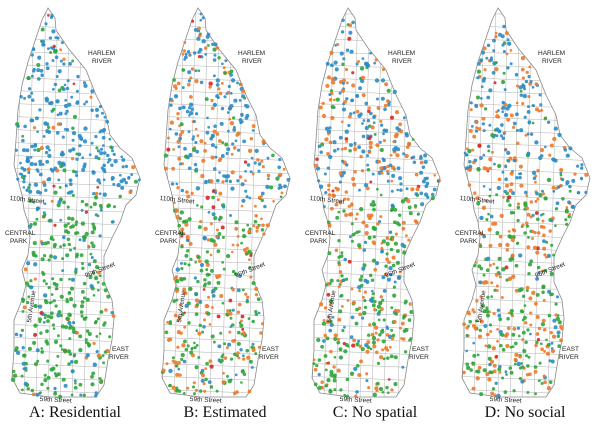 The image size is (600, 433). I want to click on central-park-label: CENTRAL, so click(170, 233).